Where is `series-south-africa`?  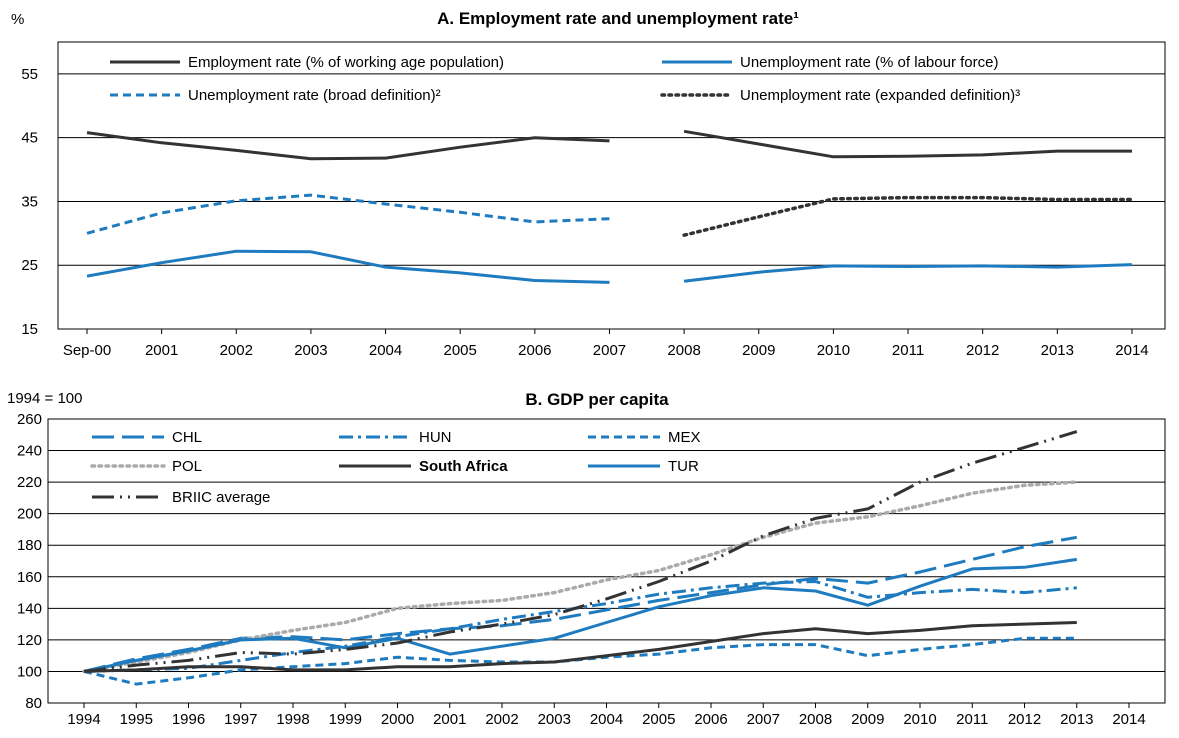 series-south-africa is located at coordinates (580, 647).